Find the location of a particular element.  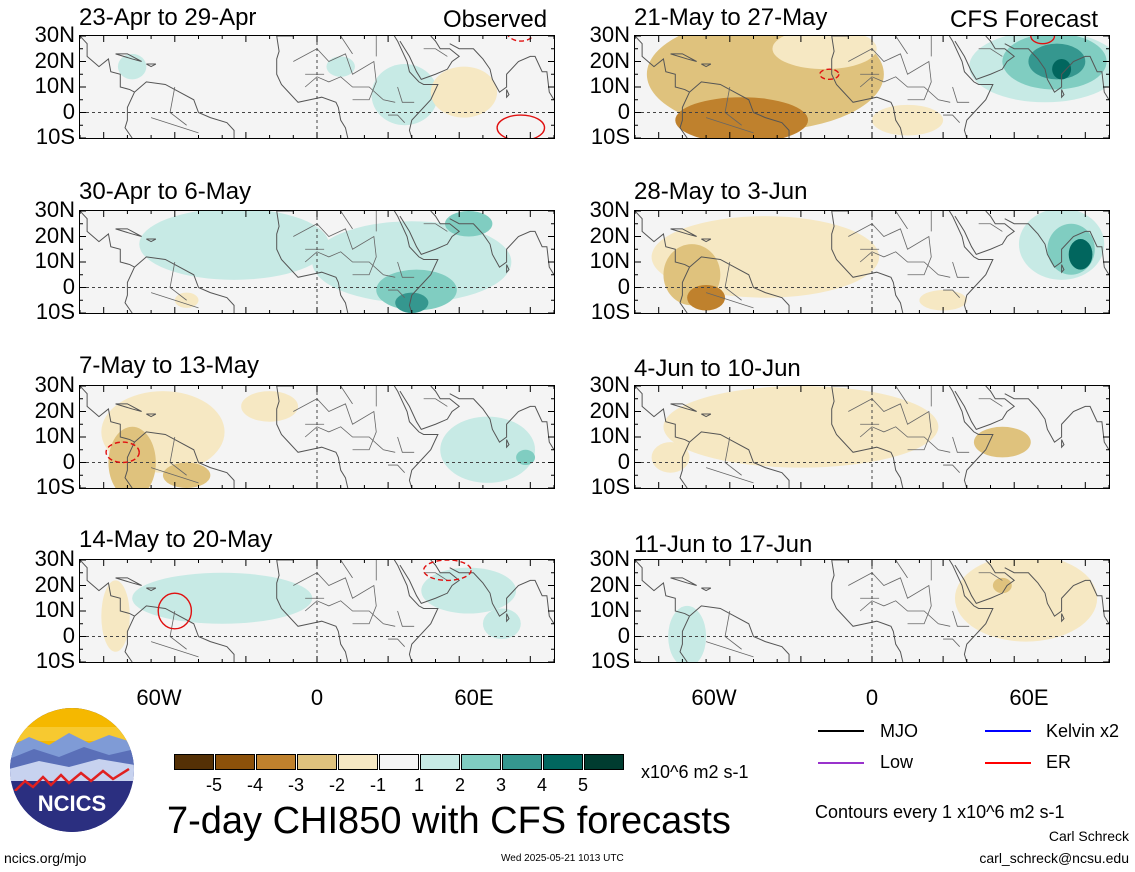

legend-er-label: ER is located at coordinates (1059, 762).